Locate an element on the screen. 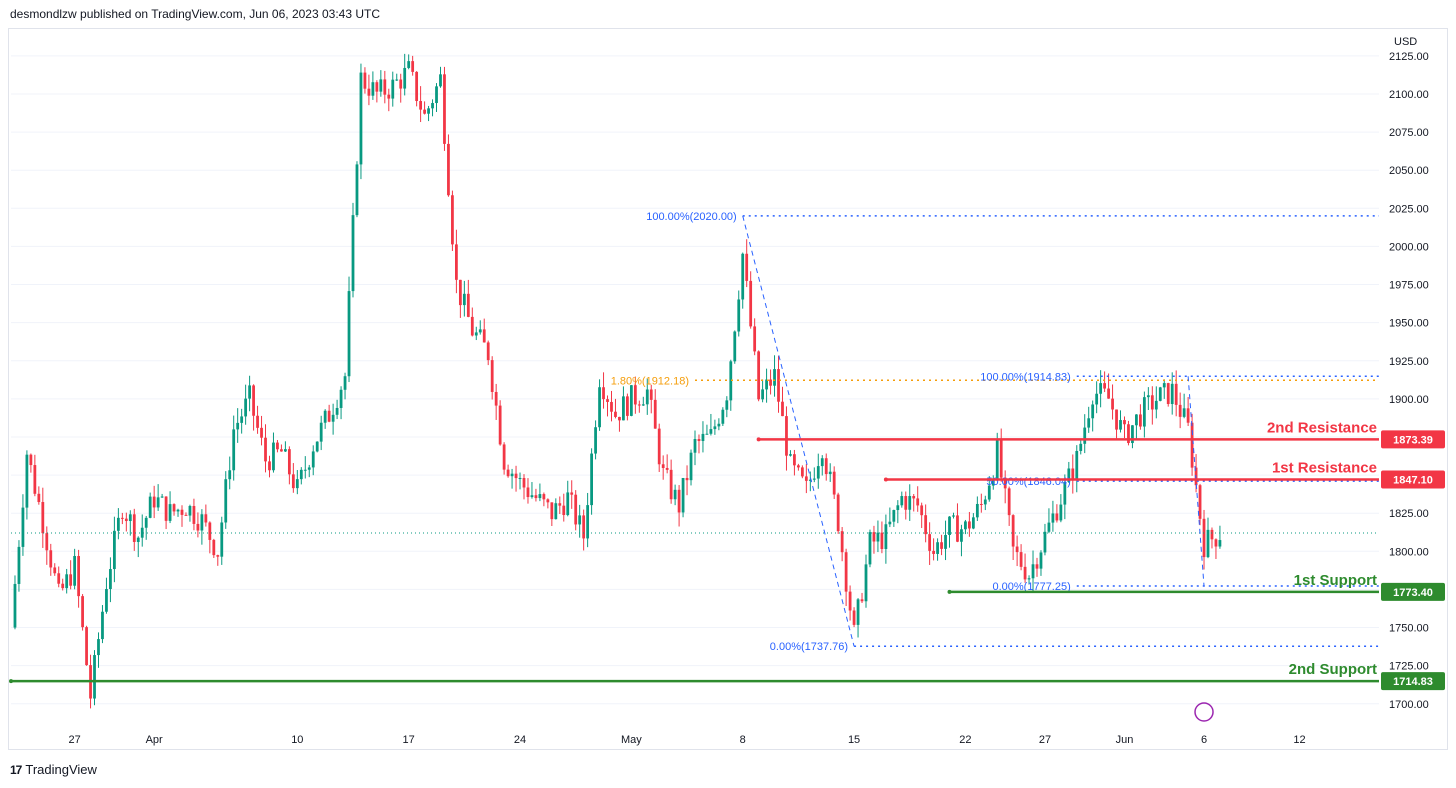 This screenshot has width=1456, height=788. price-tag is located at coordinates (1413, 591).